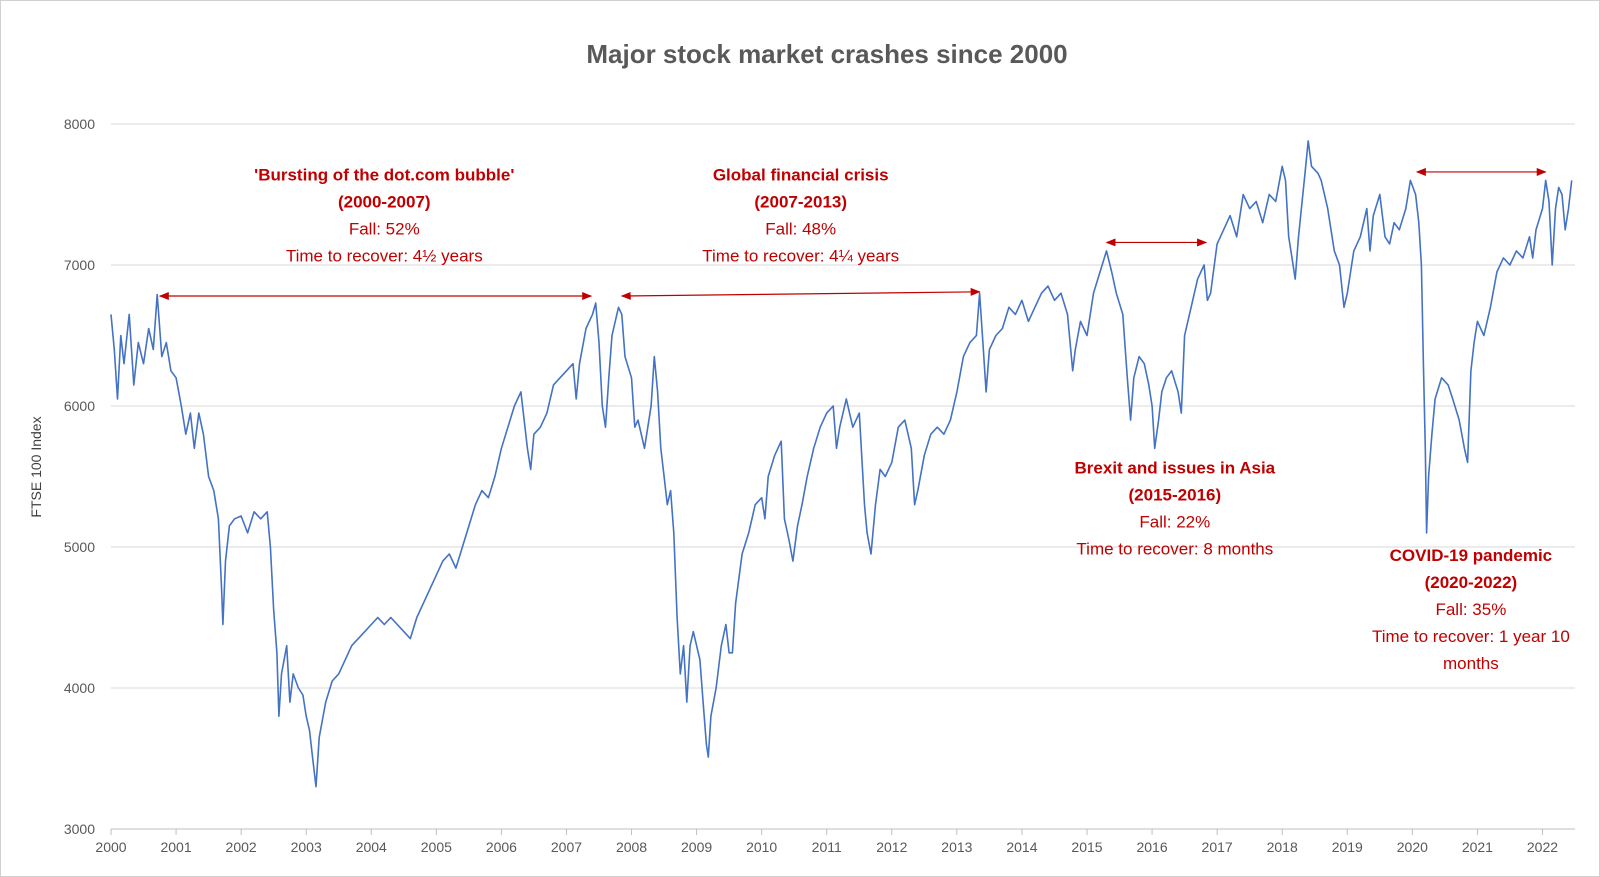  Describe the element at coordinates (1477, 847) in the screenshot. I see `x-tick-label: 2021` at that location.